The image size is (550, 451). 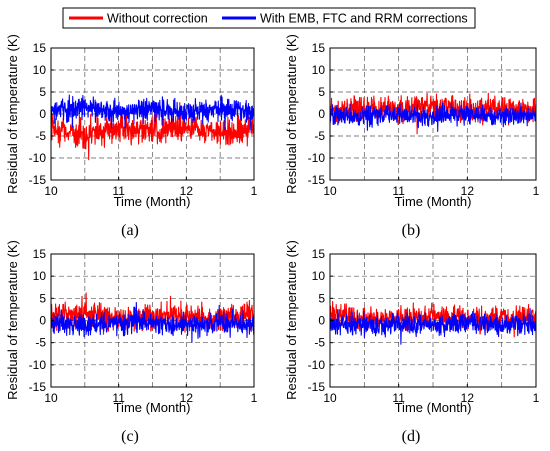 What do you see at coordinates (151, 187) in the screenshot?
I see `panel-a-x-ticks: 10 11 12 1` at bounding box center [151, 187].